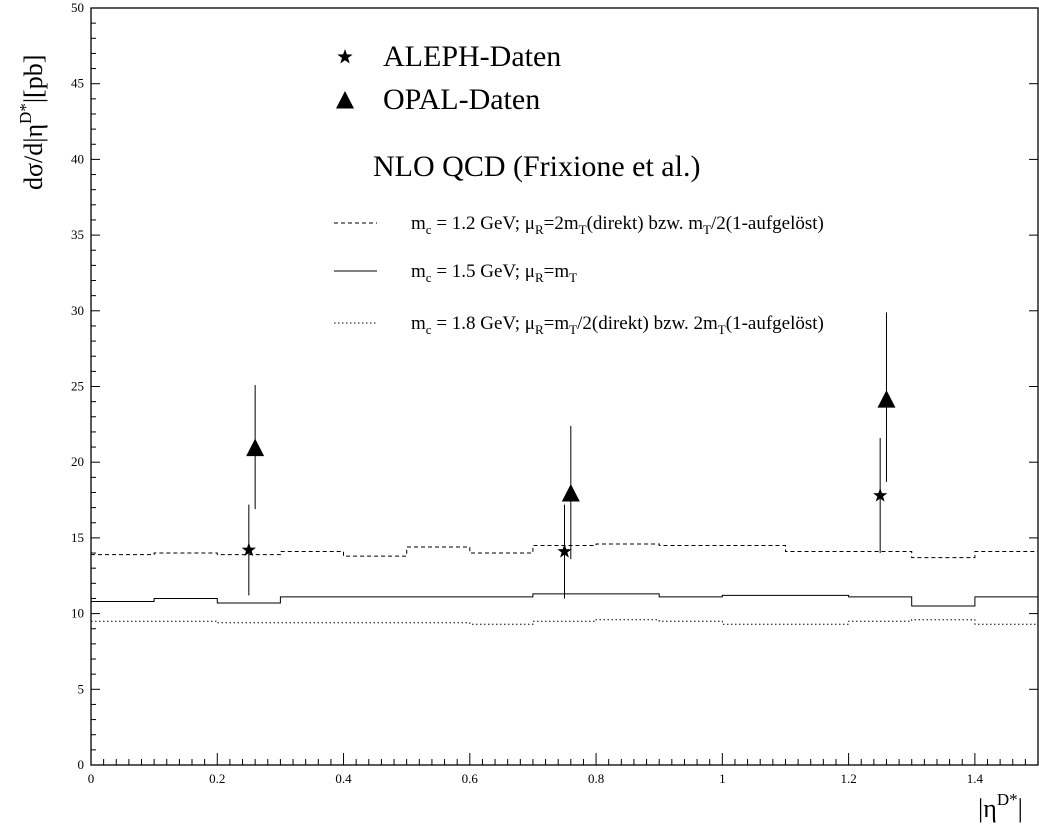 The image size is (1039, 824). I want to click on y-tick-label: 40, so click(77, 158).